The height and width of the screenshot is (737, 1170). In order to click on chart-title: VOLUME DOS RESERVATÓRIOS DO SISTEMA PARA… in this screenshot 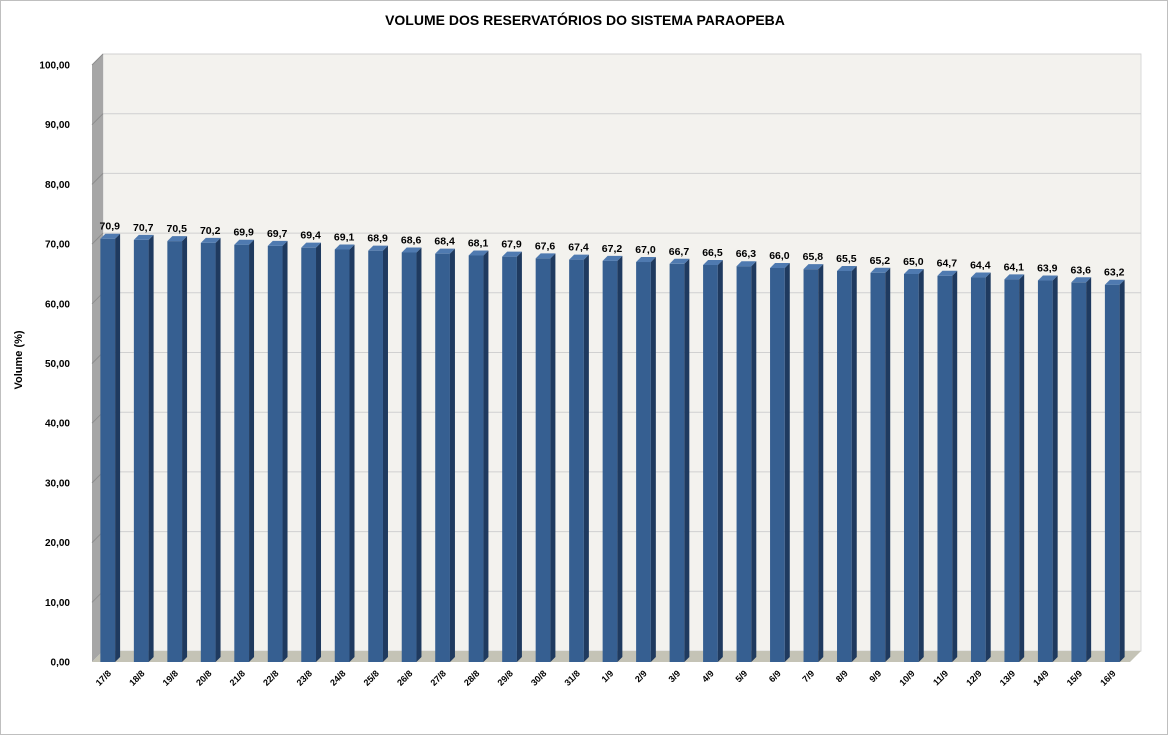, I will do `click(585, 19)`.